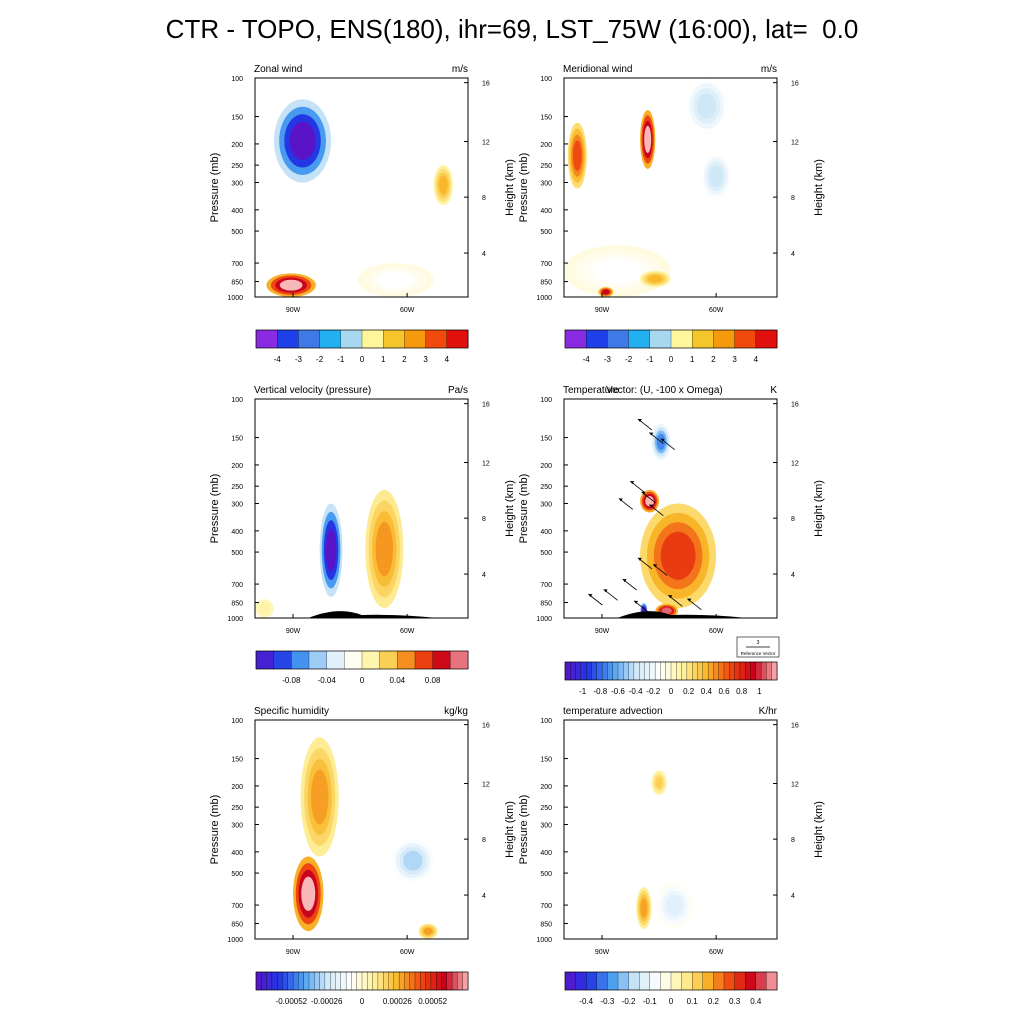 Image resolution: width=1024 pixels, height=1024 pixels. Describe the element at coordinates (629, 359) in the screenshot. I see `colorbar-label: -2` at that location.